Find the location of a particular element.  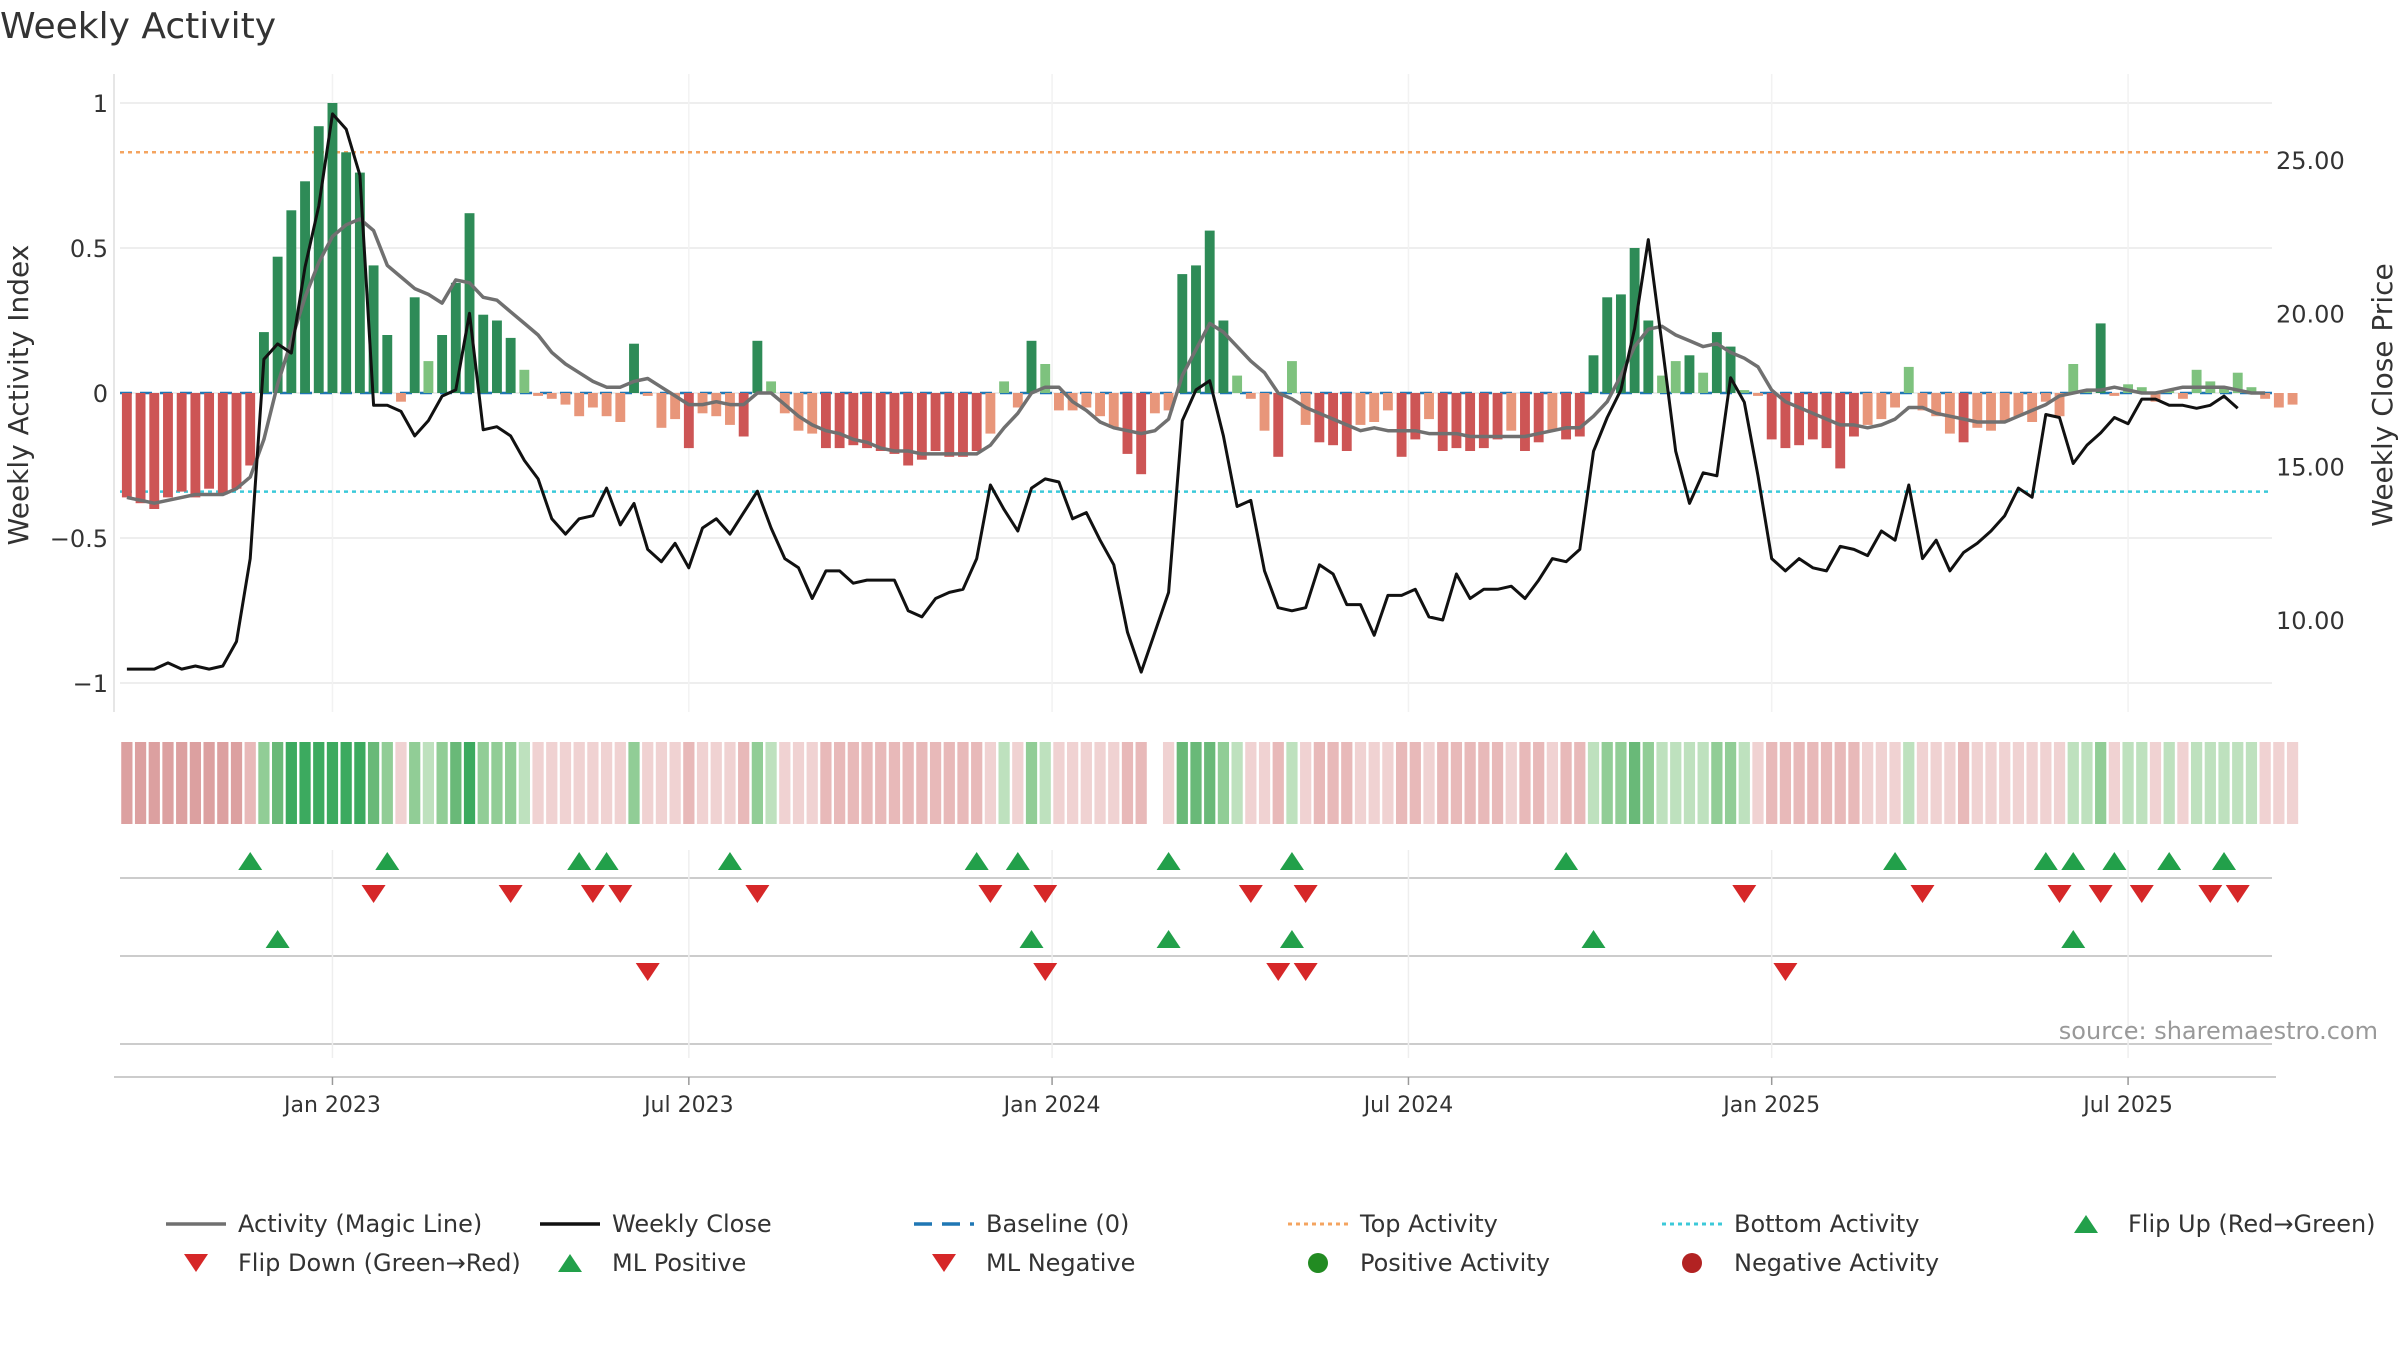

legend-label: Flip Down (Green→Red) is located at coordinates (379, 1263).